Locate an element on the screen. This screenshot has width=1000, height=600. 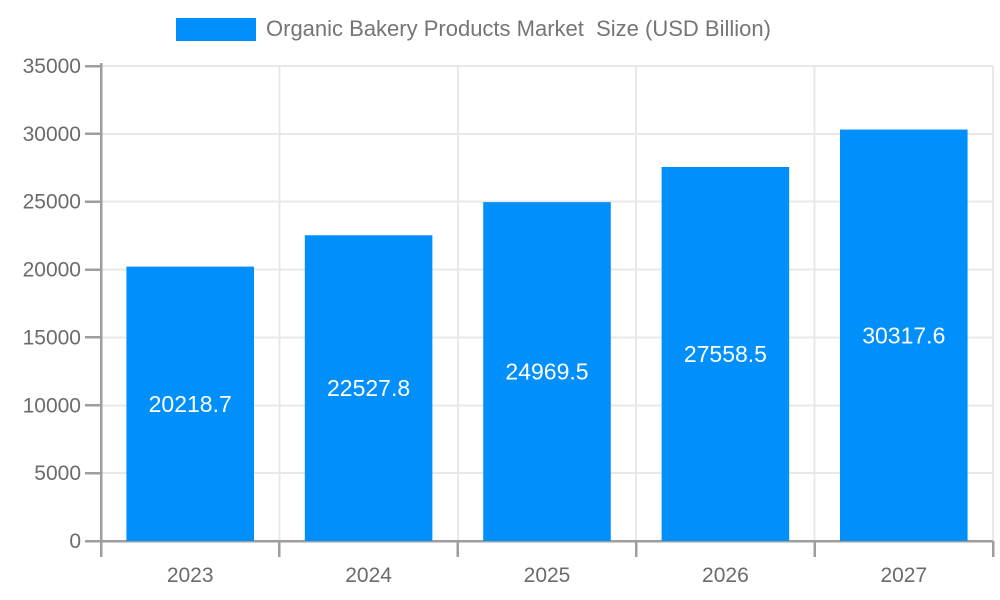
bar-value-label: 24969.5 is located at coordinates (546, 372).